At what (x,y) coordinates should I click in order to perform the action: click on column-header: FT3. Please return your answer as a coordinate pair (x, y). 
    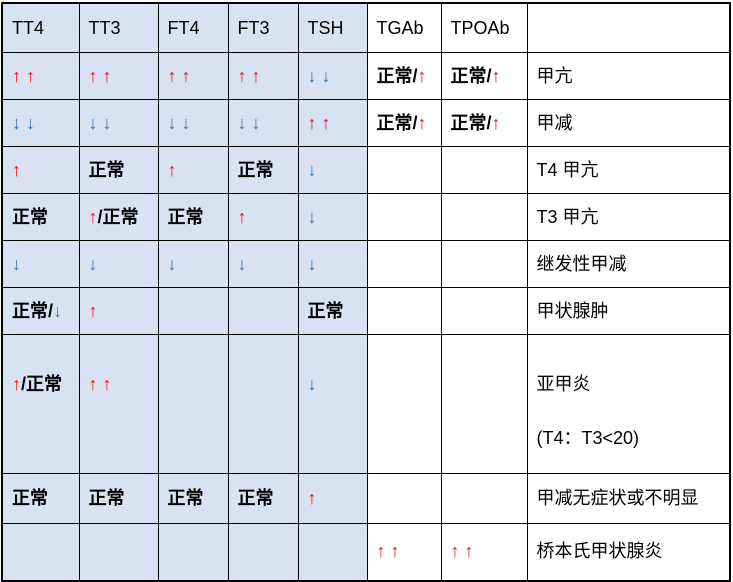
    Looking at the image, I should click on (263, 27).